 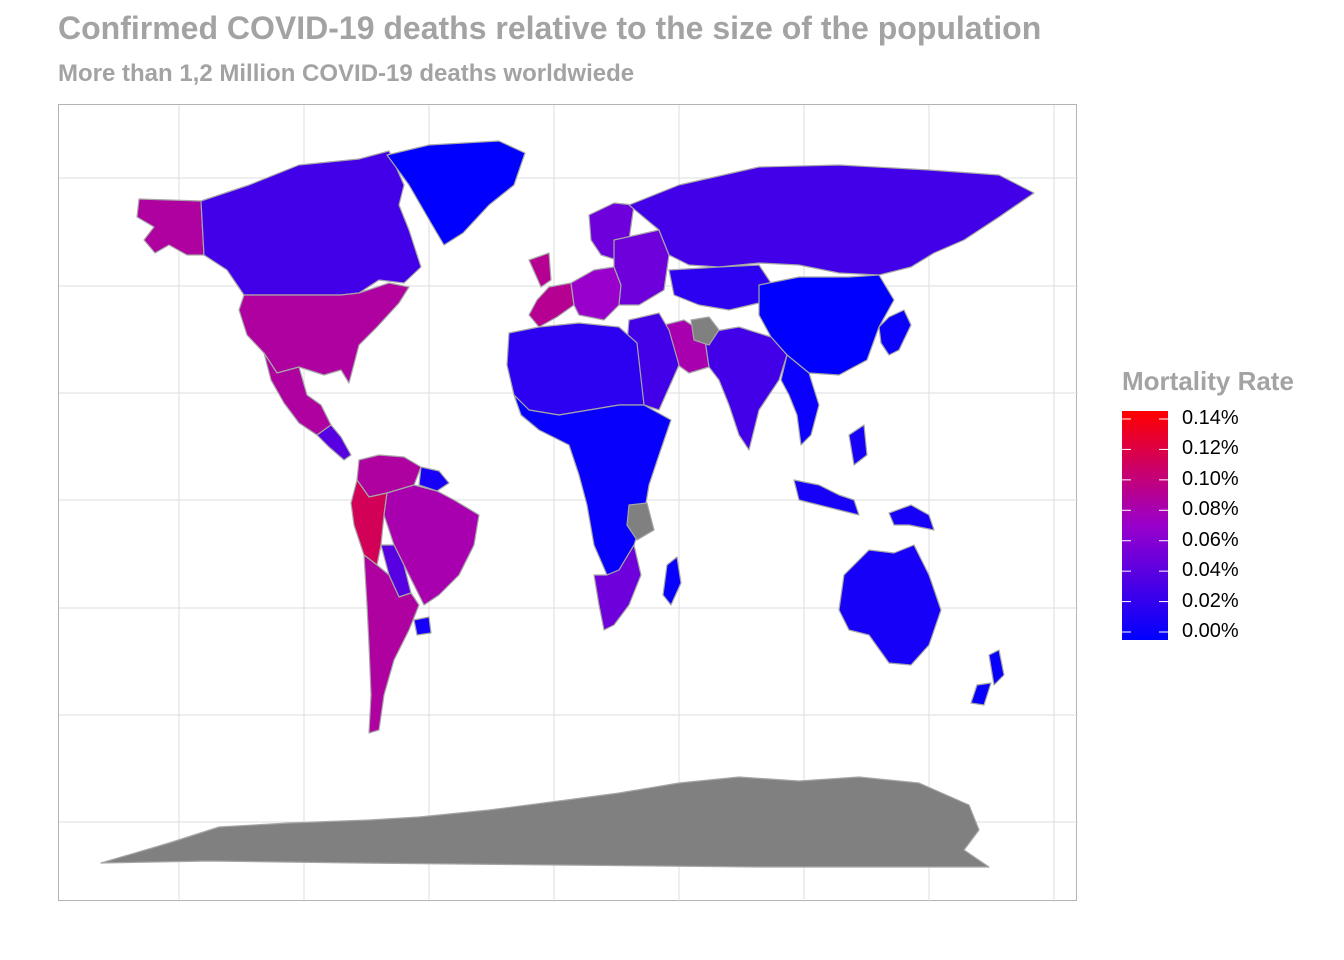 I want to click on region-united-states, so click(x=324, y=333).